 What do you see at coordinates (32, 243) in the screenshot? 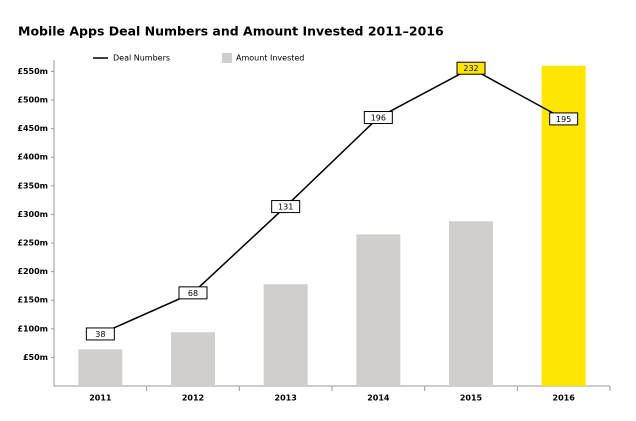
I see `y-tick-label: £250m` at bounding box center [32, 243].